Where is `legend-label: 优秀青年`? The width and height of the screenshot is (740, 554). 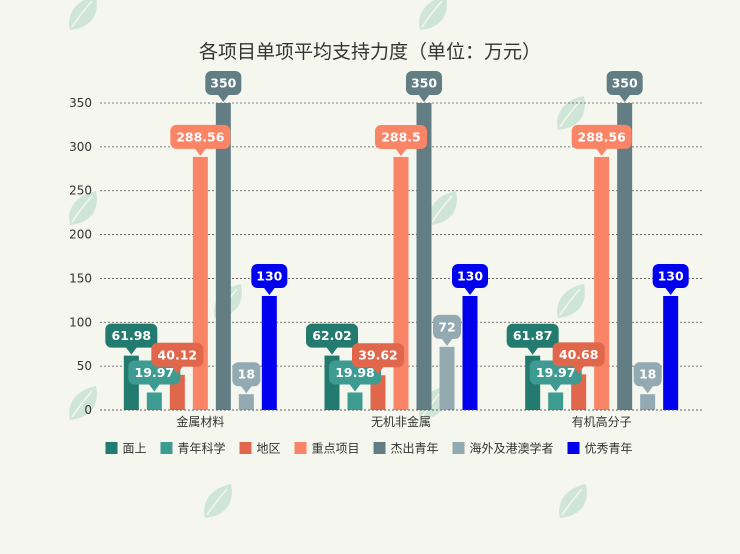
legend-label: 优秀青年 is located at coordinates (609, 449).